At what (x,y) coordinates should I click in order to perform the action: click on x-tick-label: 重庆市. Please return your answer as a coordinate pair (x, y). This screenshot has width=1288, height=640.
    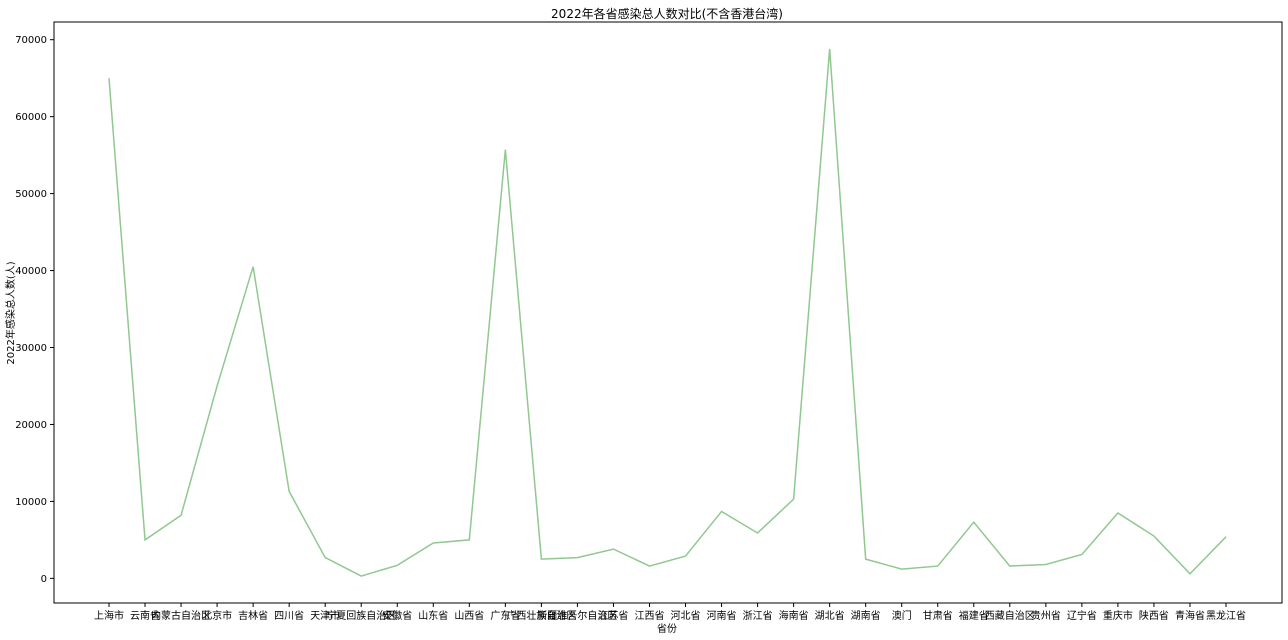
    Looking at the image, I should click on (1118, 615).